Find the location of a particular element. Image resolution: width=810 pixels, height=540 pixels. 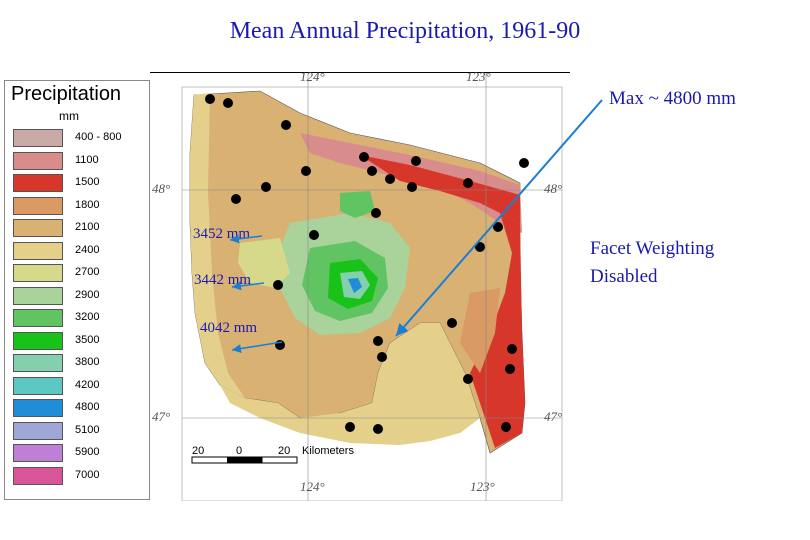

lon-label-bottom-left: 124° is located at coordinates (312, 486).